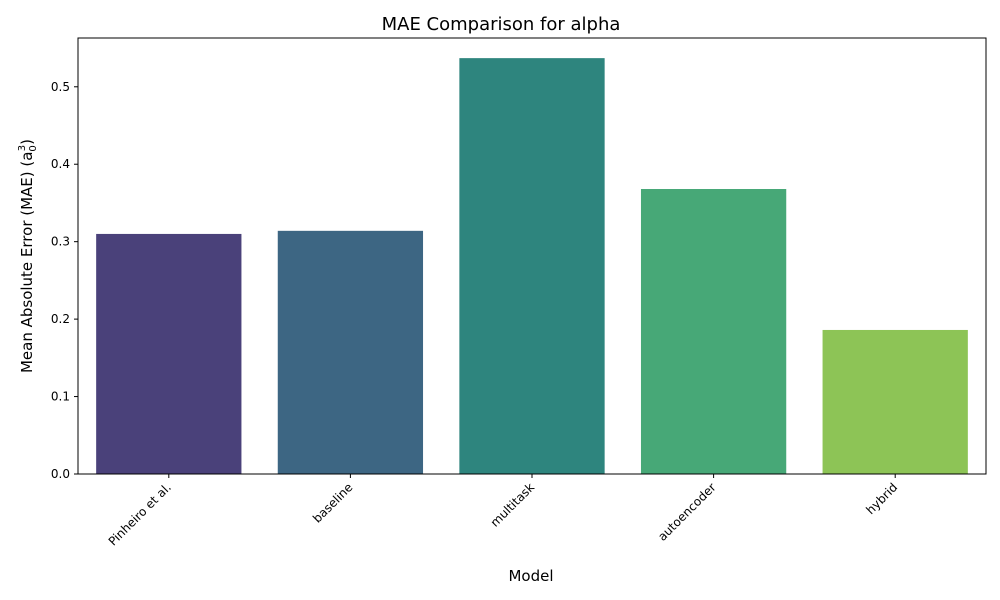 Image resolution: width=1000 pixels, height=600 pixels. I want to click on x-tick-label: autoencoder, so click(687, 512).